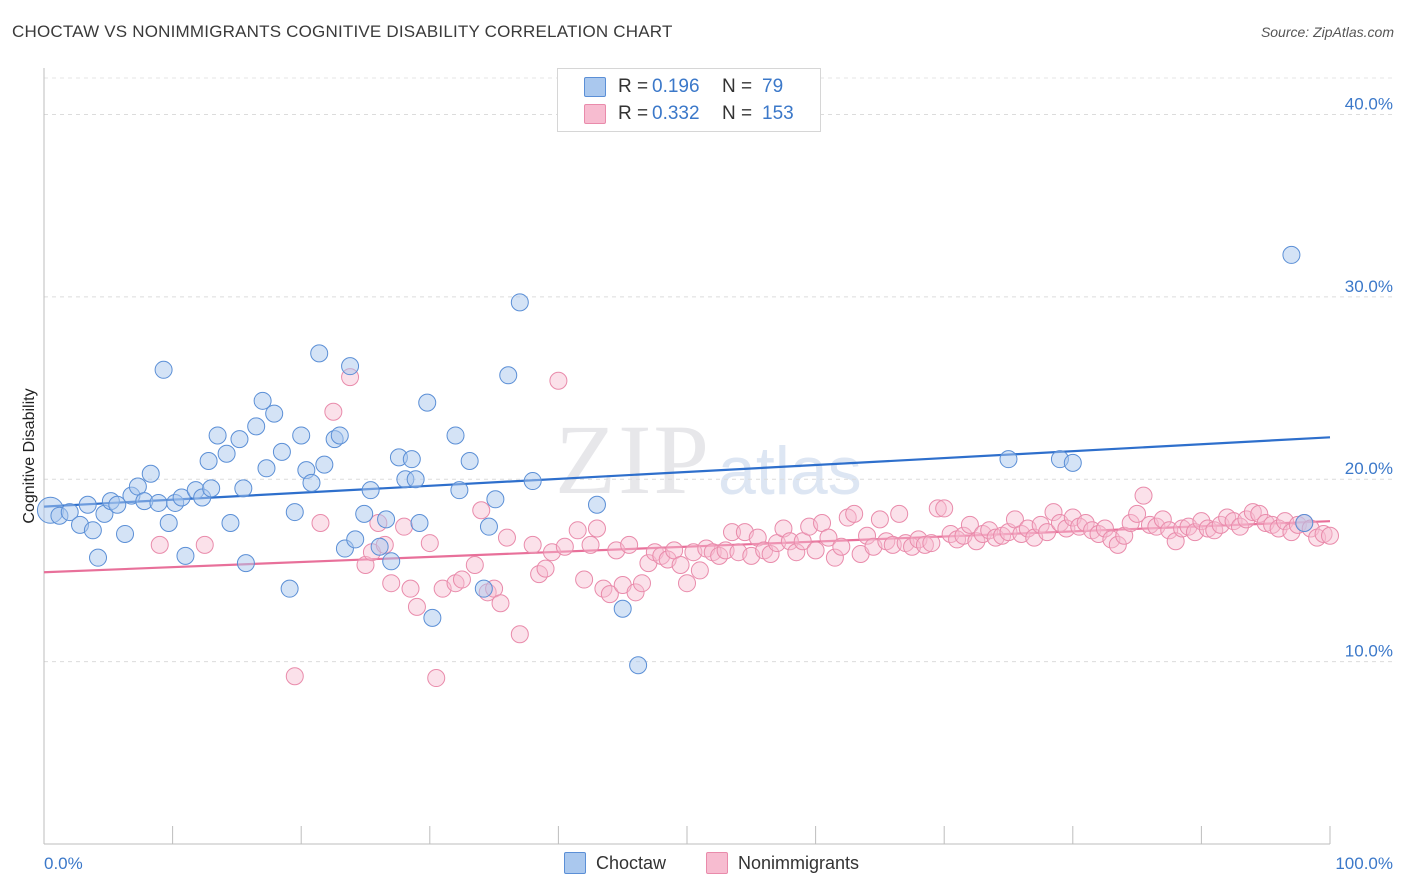 Image resolution: width=1406 pixels, height=892 pixels. I want to click on bottom-legend-nonimmigrants: Nonimmigrants, so click(782, 863).